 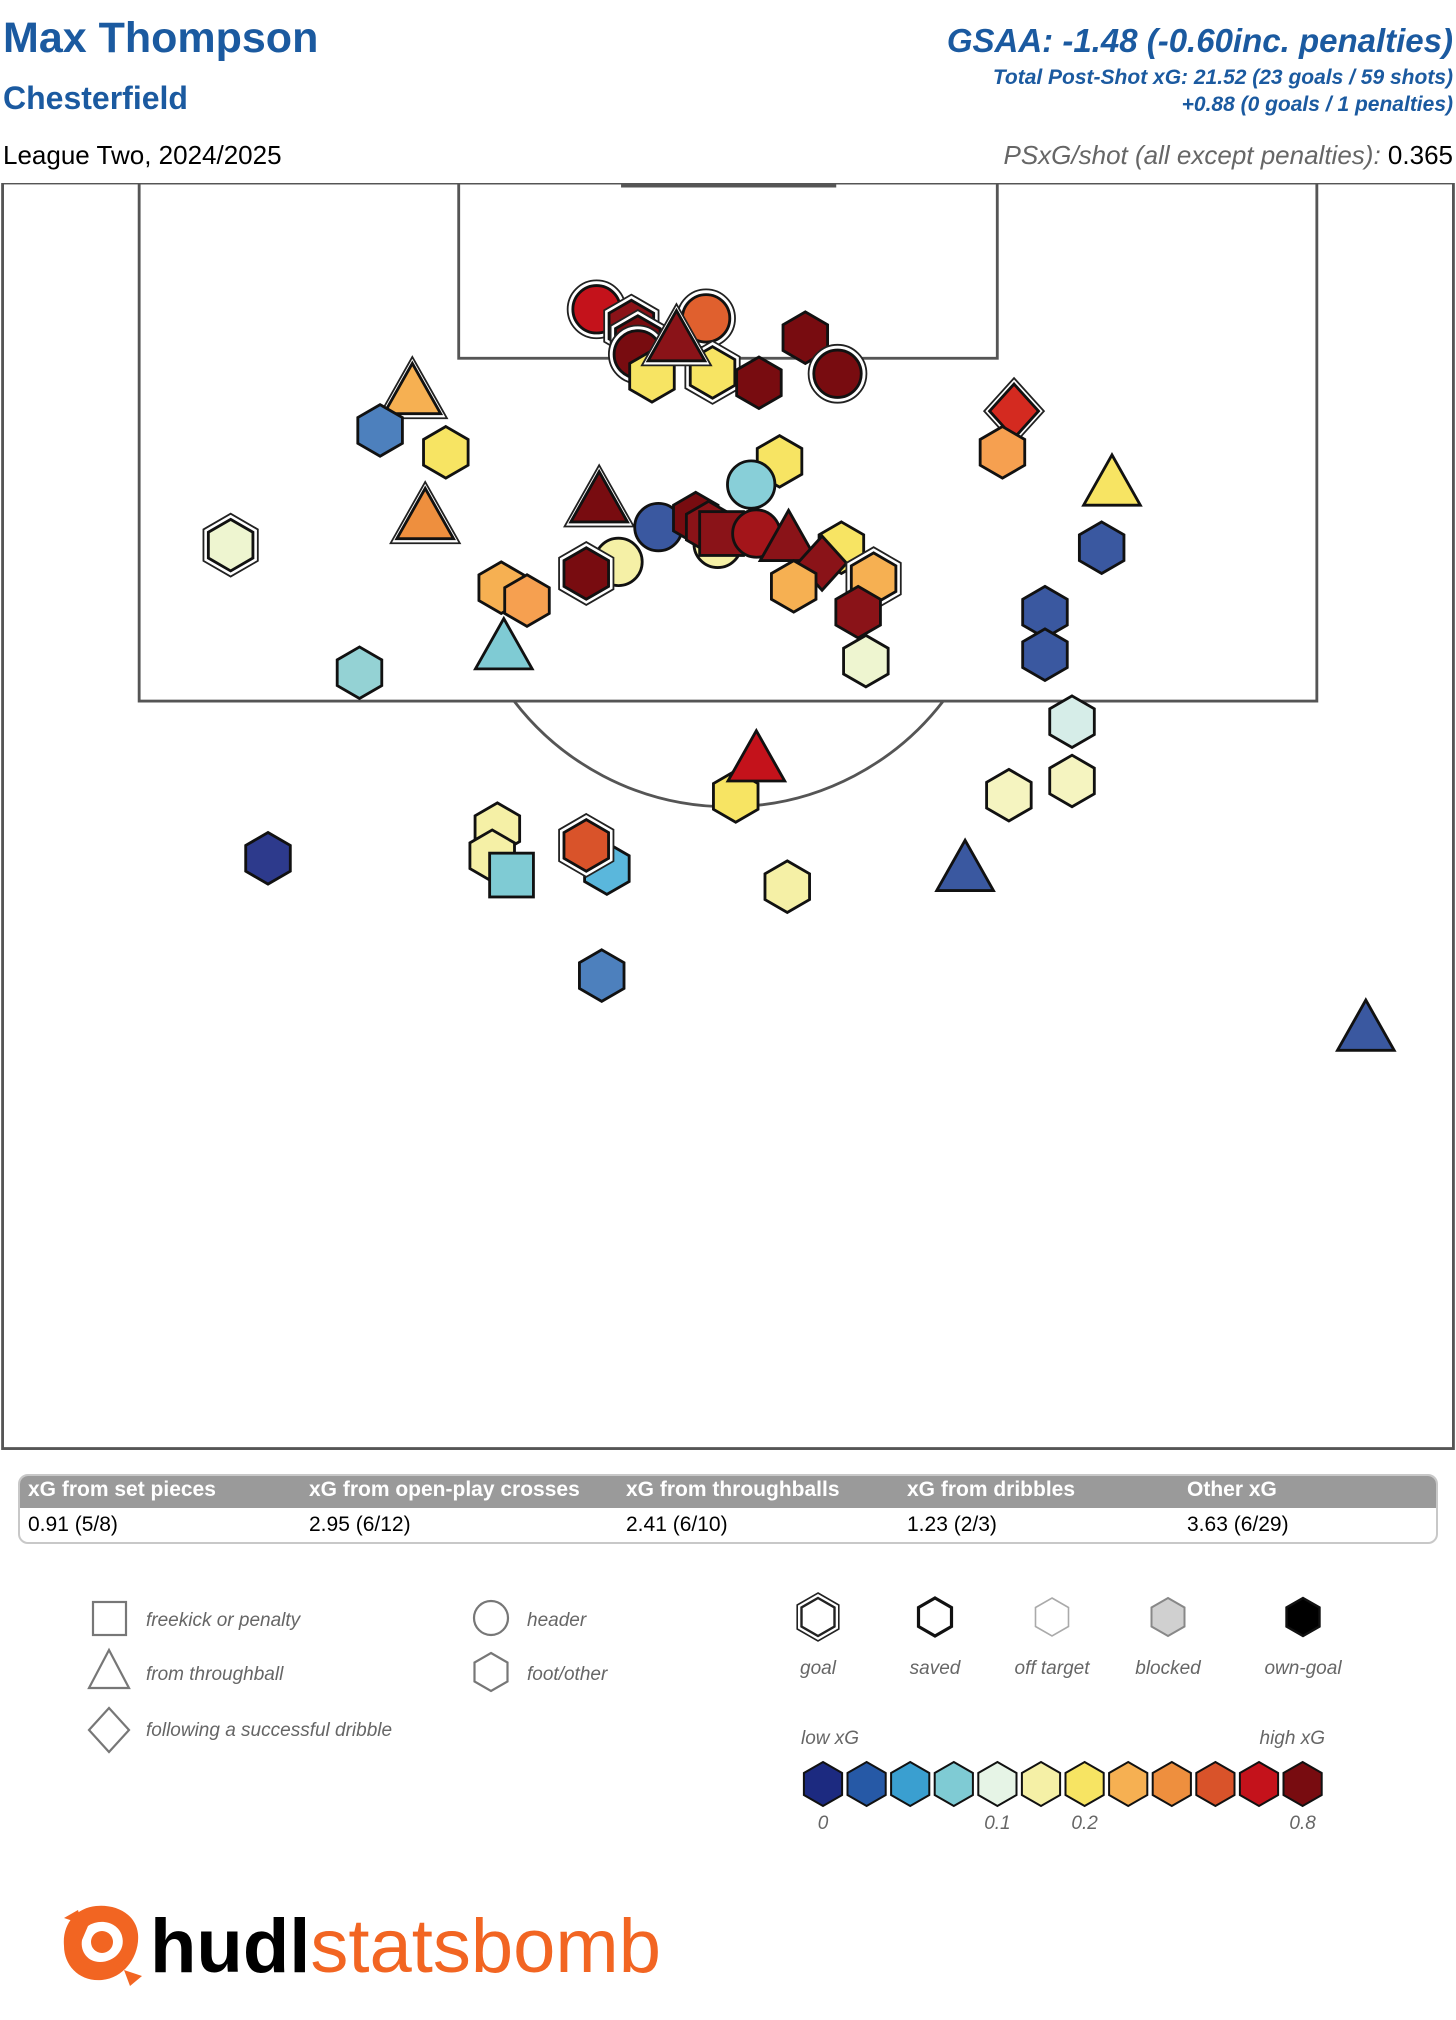 I want to click on svg-text: hudlstatsbomb, so click(x=405, y=1946).